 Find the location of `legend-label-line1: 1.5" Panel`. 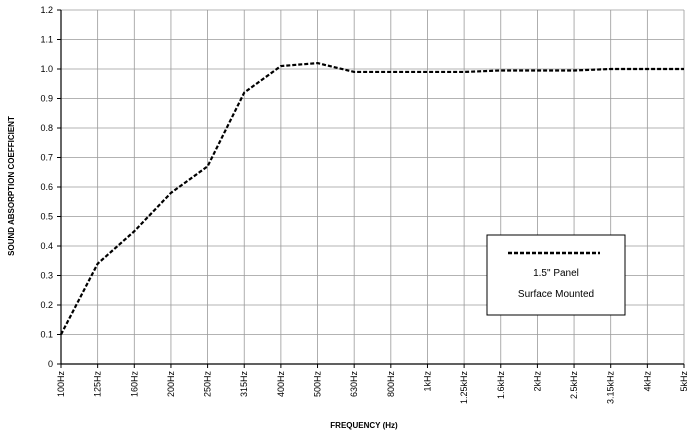

legend-label-line1: 1.5" Panel is located at coordinates (556, 273).